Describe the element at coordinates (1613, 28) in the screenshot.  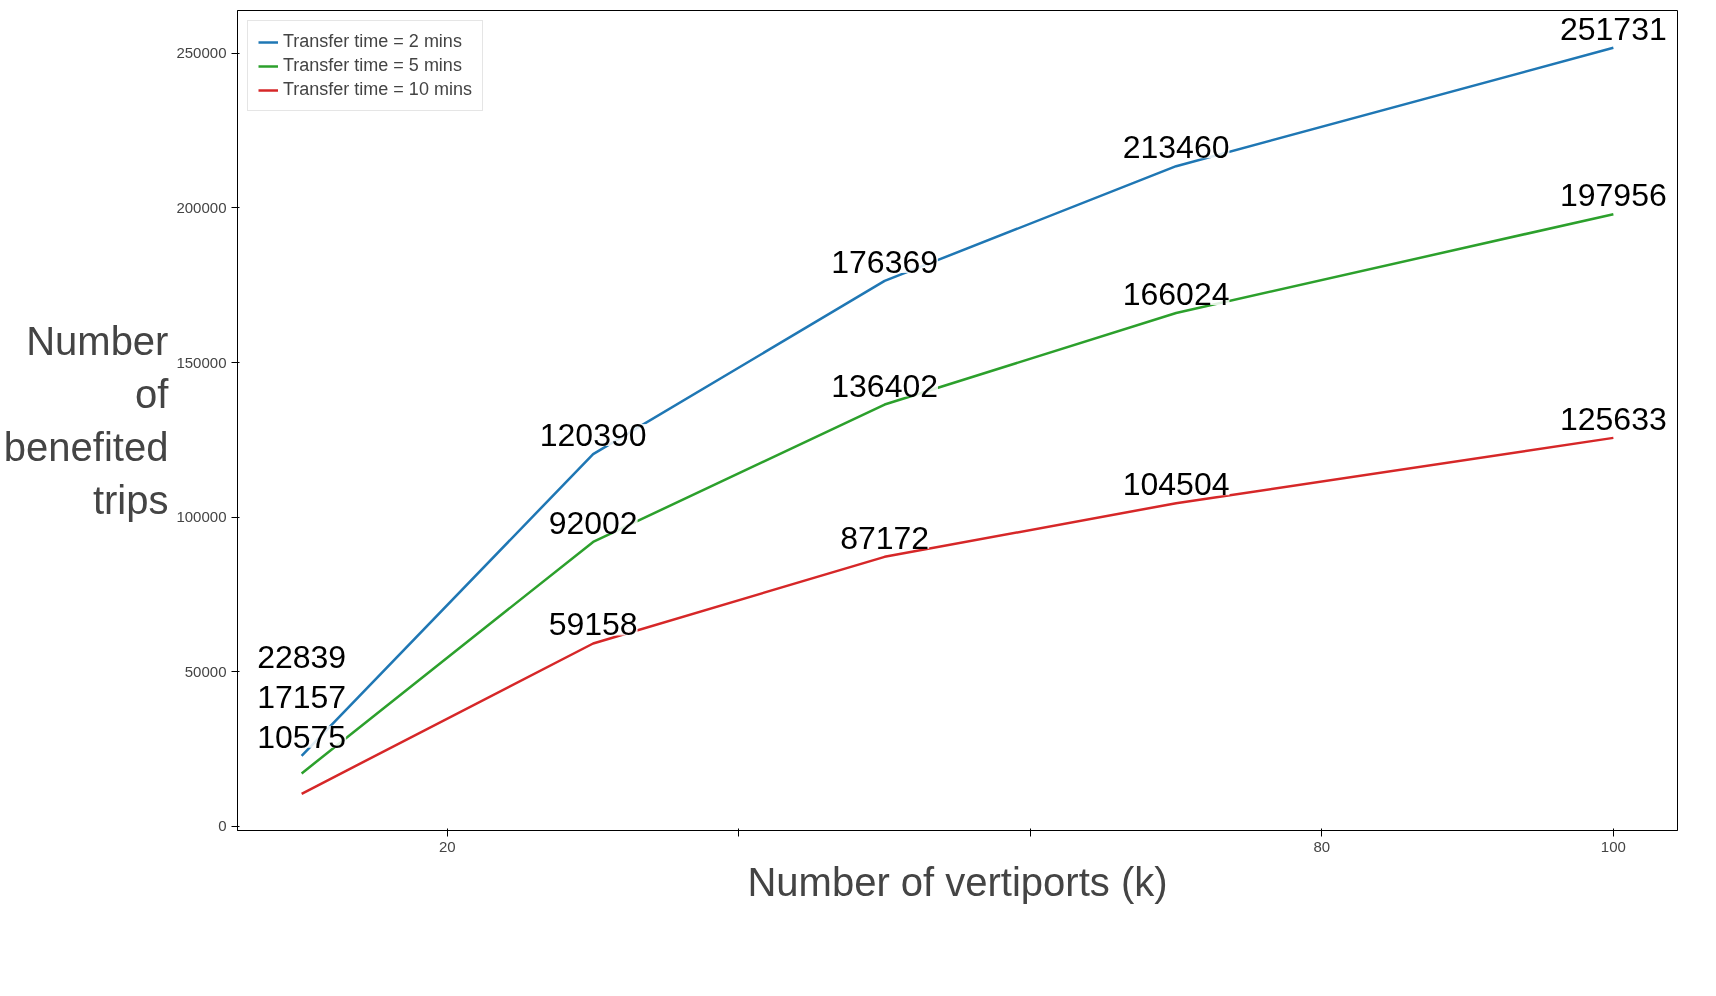
I see `data-label: 251731` at that location.